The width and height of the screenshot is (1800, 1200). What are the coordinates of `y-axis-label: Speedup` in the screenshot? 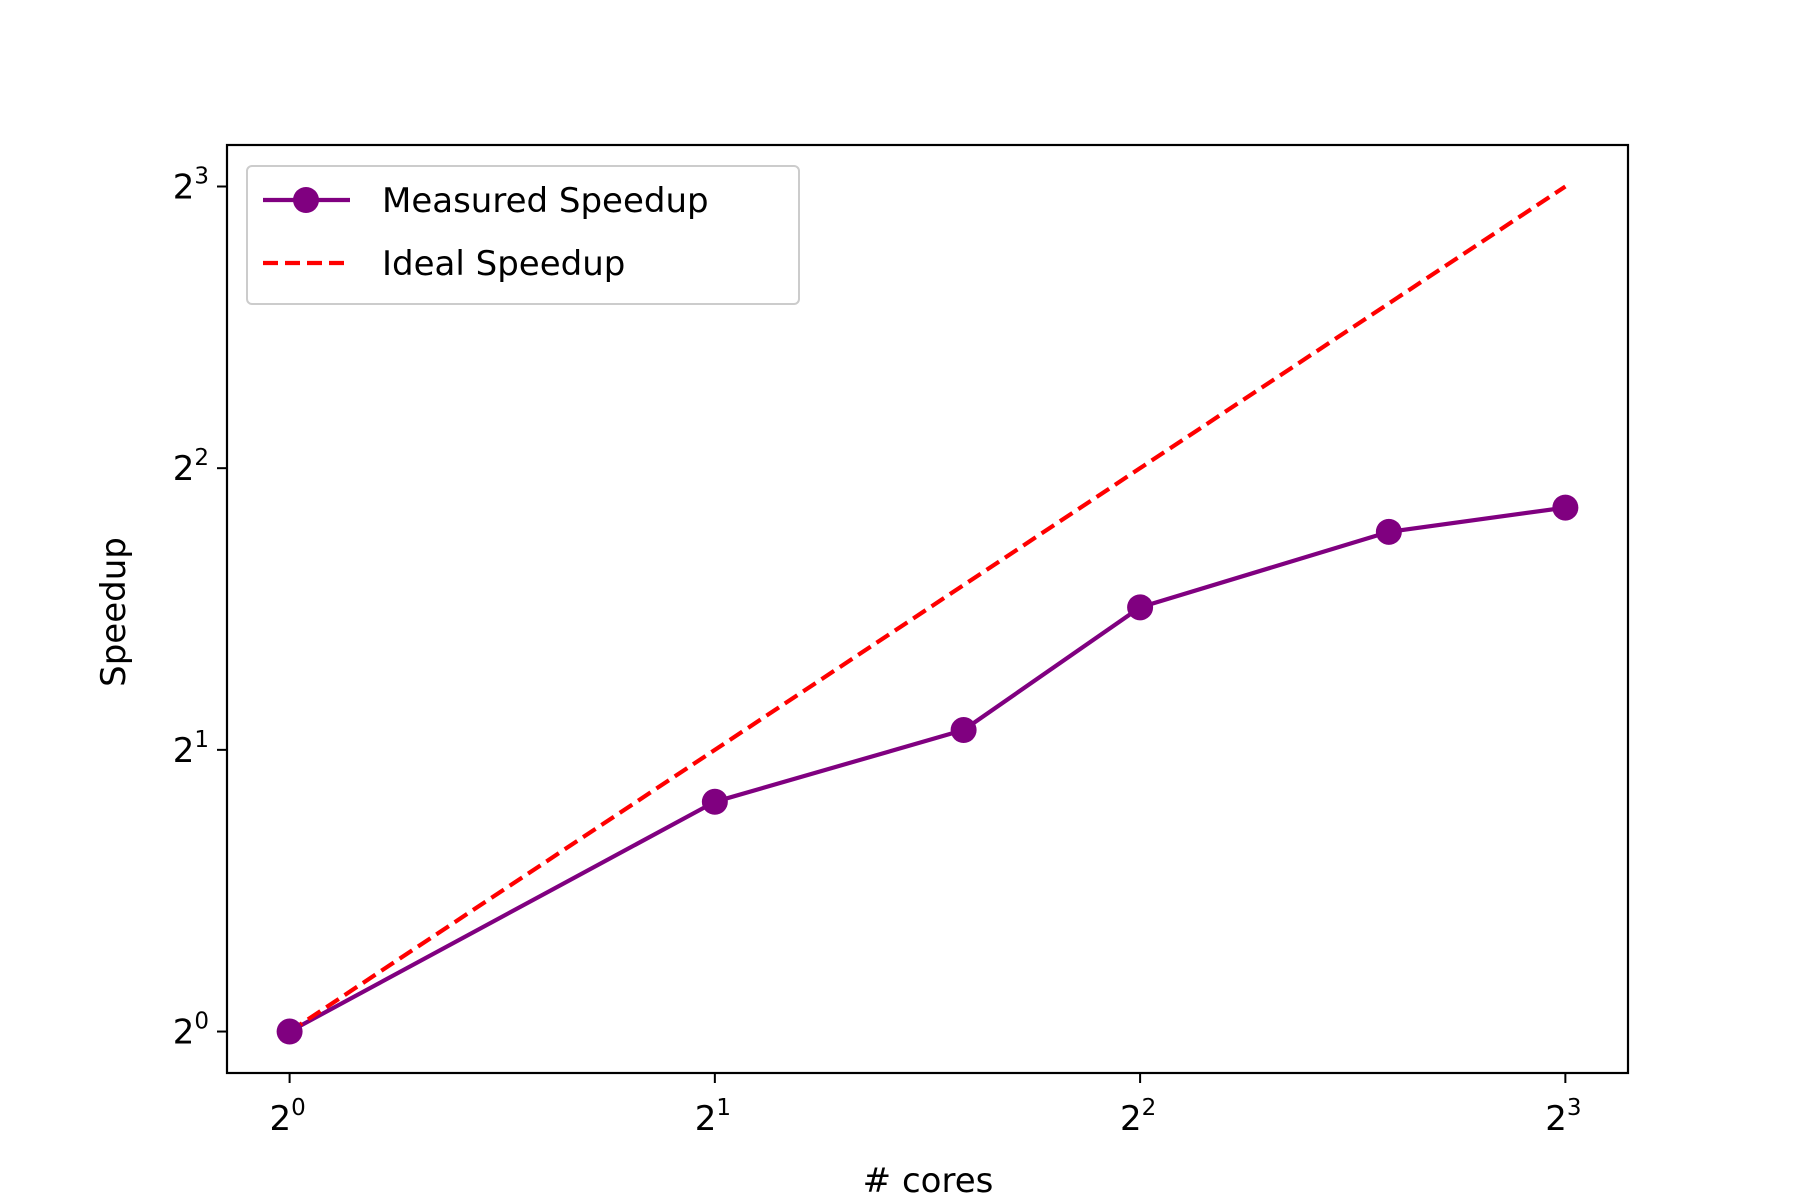 It's located at (114, 612).